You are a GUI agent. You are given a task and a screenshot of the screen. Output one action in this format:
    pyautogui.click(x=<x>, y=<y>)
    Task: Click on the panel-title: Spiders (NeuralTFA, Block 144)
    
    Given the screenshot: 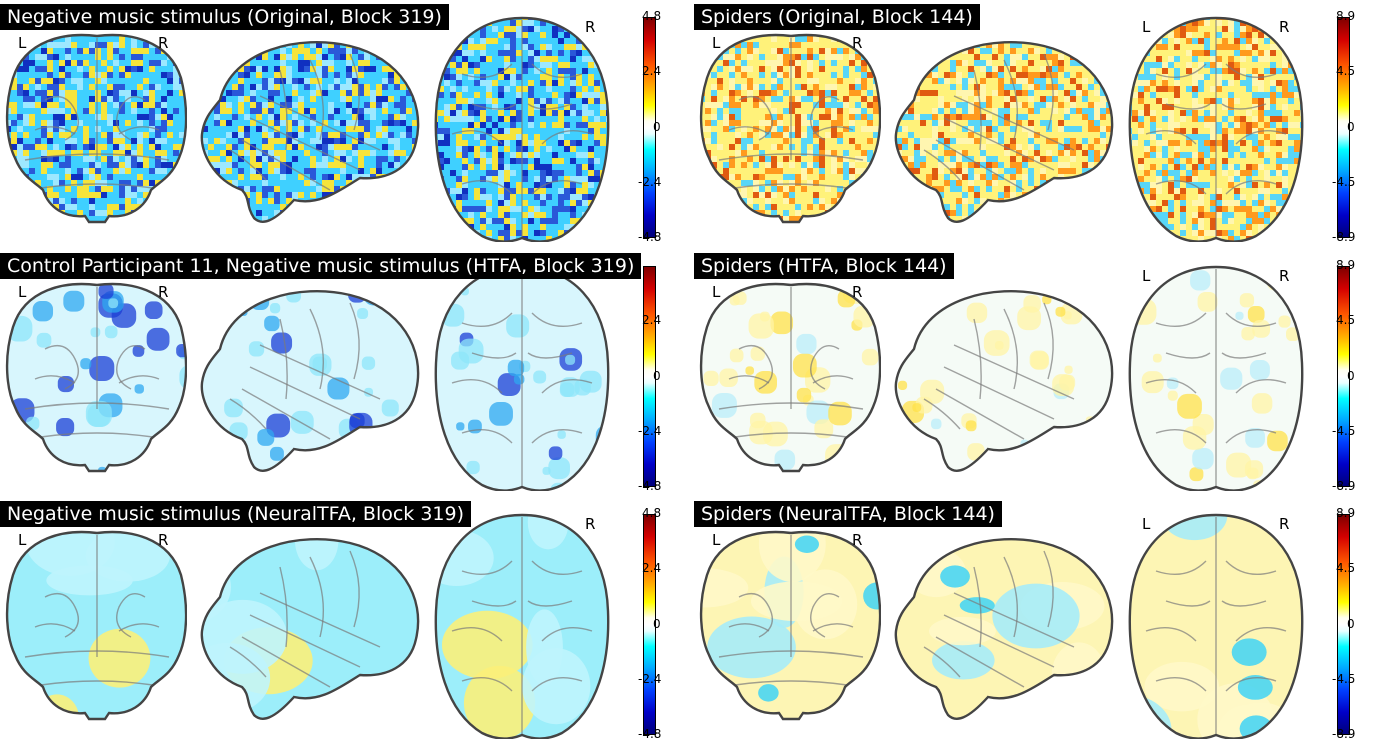 What is the action you would take?
    pyautogui.click(x=848, y=514)
    